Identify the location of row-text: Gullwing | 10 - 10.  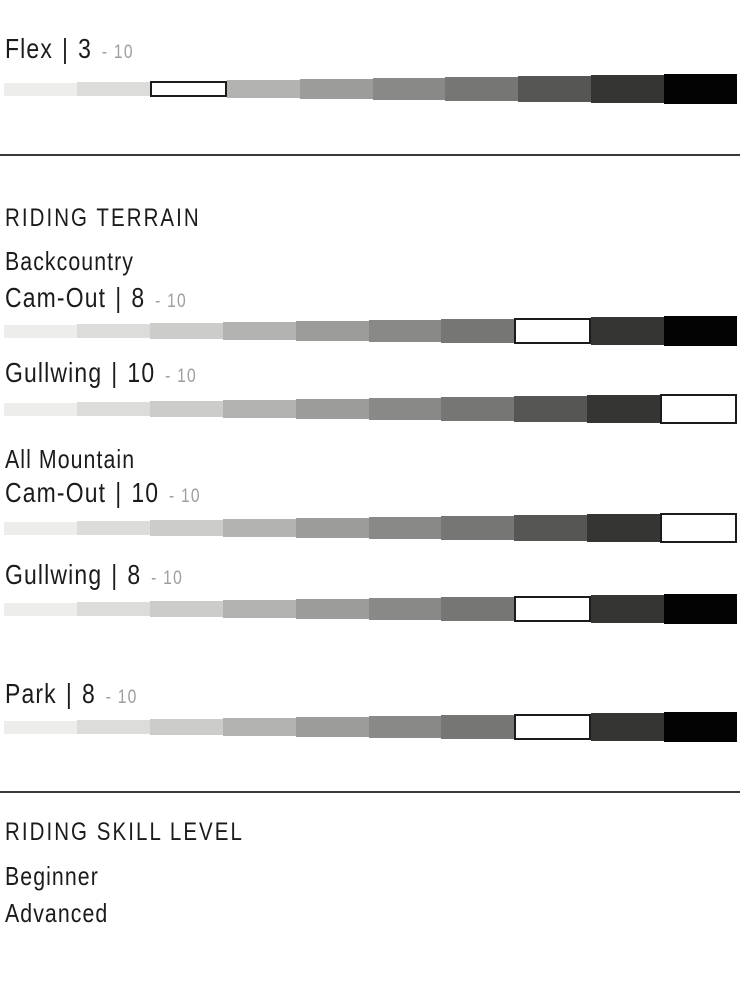
(101, 373).